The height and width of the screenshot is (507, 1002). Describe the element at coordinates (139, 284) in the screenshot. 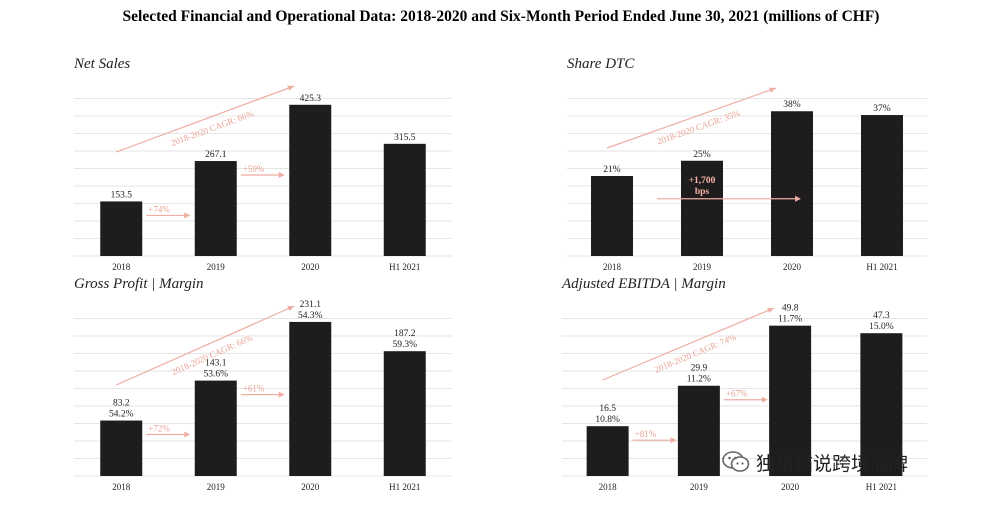

I see `chart-title-gross-profit: Gross Profit | Margin` at that location.